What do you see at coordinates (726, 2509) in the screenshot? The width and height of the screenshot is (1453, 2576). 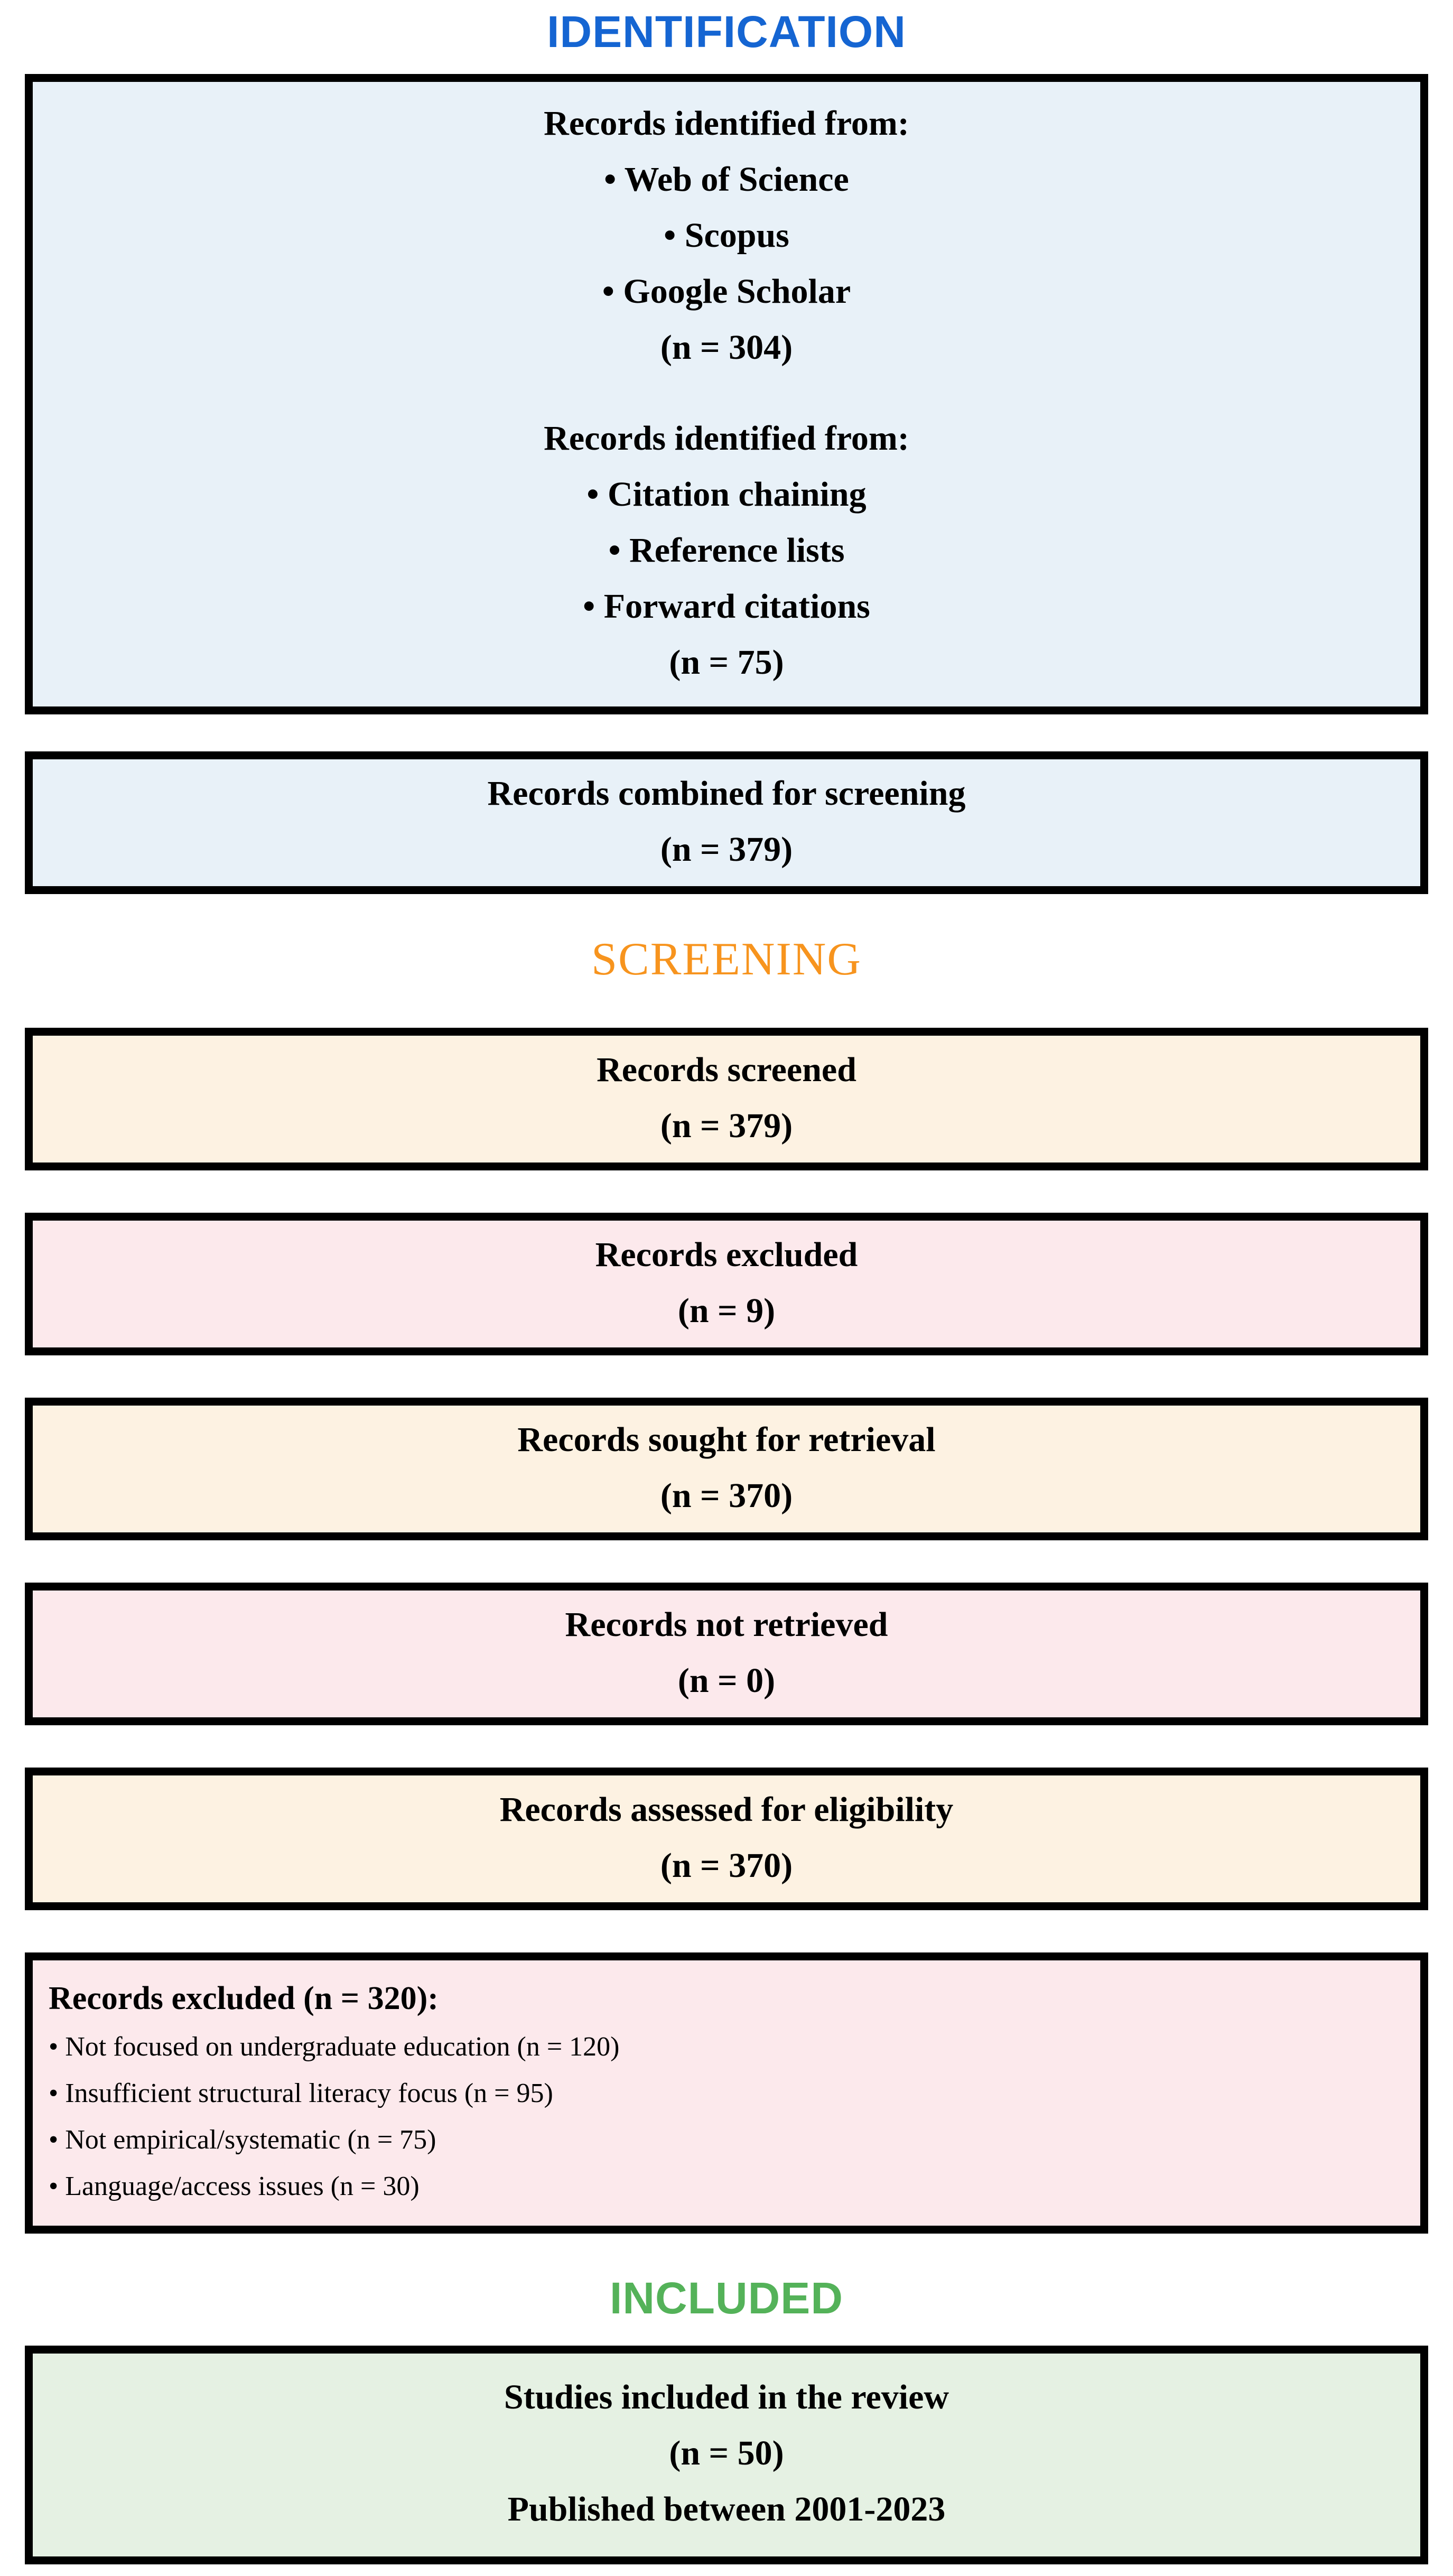 I see `box-line: Published between 2001-2023` at bounding box center [726, 2509].